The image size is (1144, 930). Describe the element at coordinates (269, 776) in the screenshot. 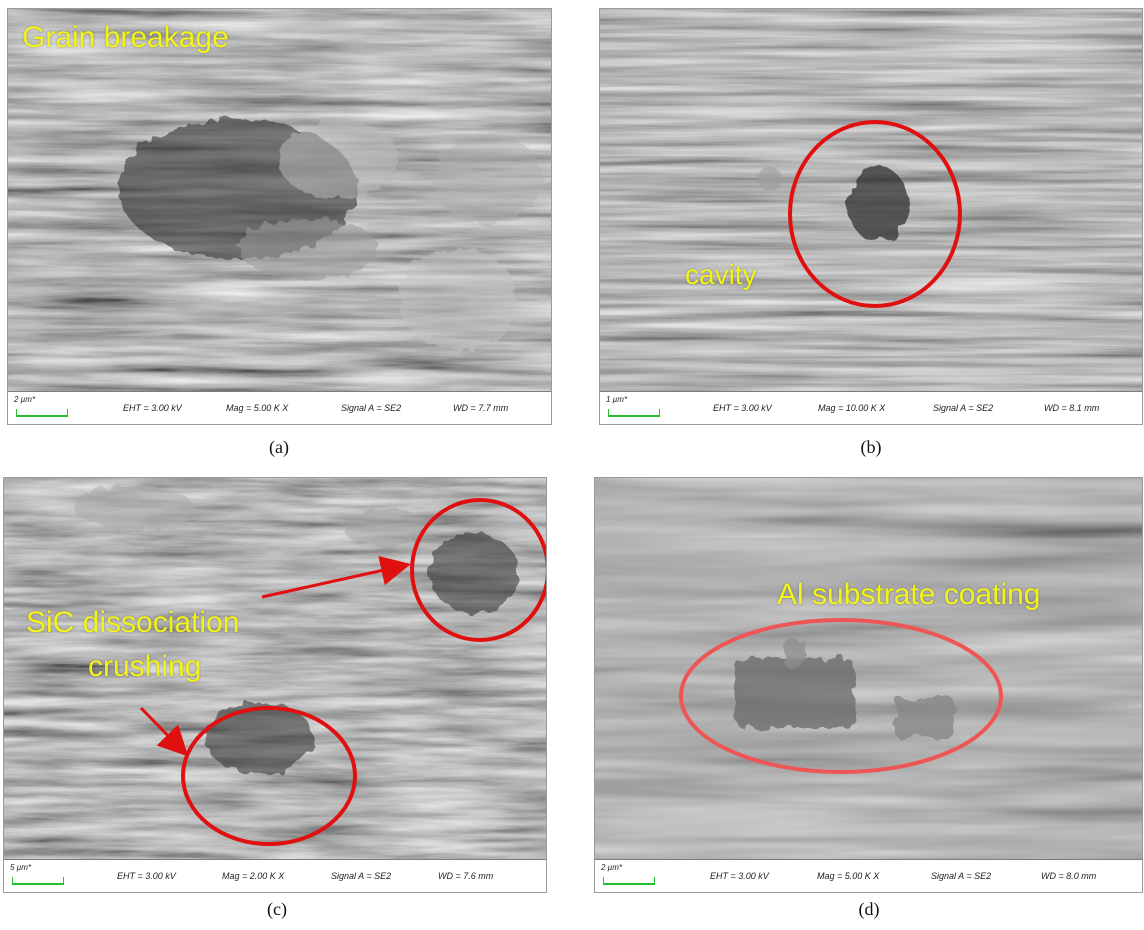

I see `sic-dissociation-ring-lower` at that location.